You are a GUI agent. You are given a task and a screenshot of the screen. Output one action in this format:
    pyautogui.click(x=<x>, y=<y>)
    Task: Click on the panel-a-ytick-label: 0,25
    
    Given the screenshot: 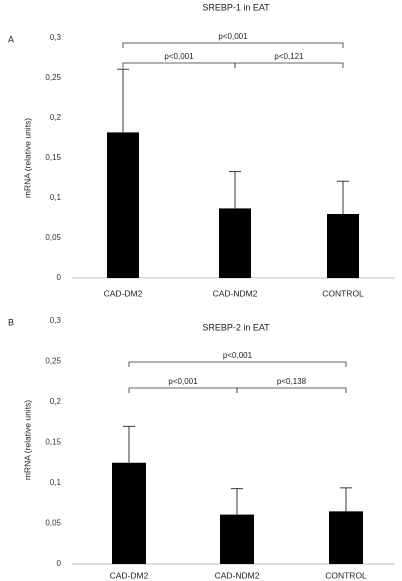 What is the action you would take?
    pyautogui.click(x=53, y=77)
    